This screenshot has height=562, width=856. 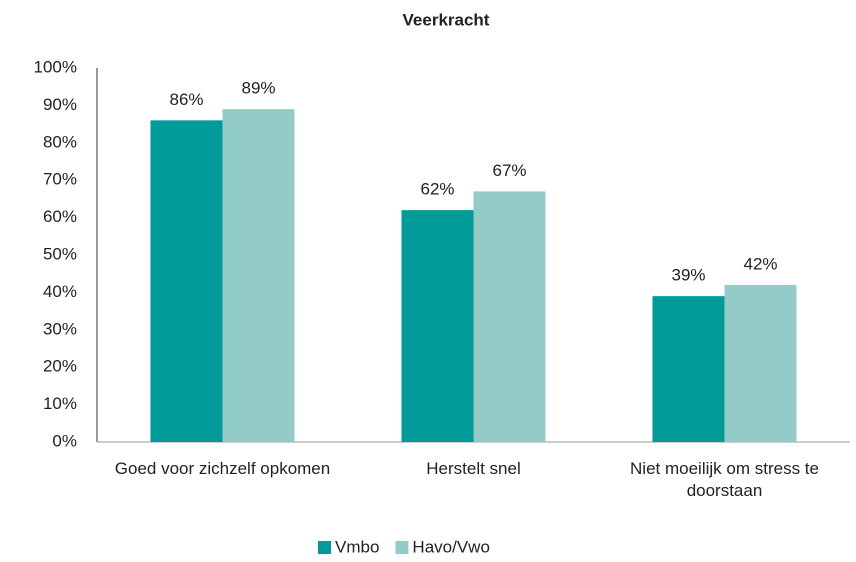 What do you see at coordinates (64, 440) in the screenshot?
I see `y-tick-label: 0%` at bounding box center [64, 440].